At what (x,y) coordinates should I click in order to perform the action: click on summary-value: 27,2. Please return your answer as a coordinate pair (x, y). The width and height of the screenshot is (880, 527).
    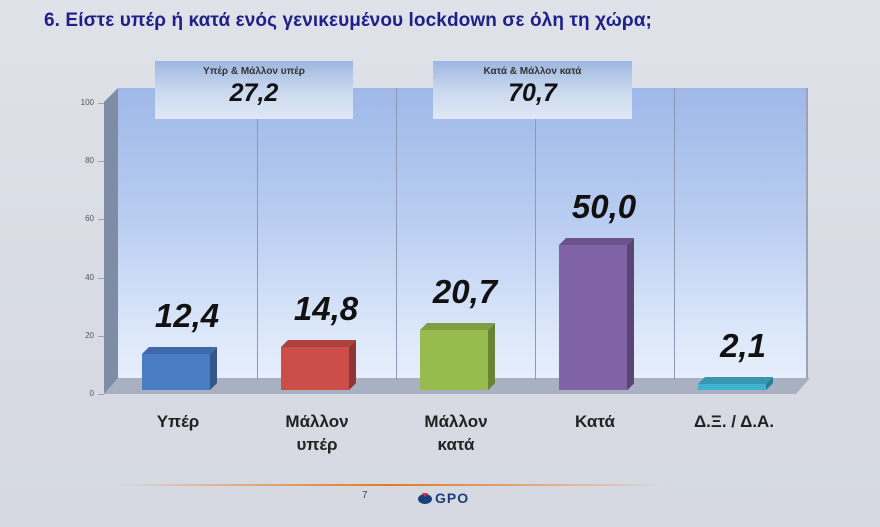
    Looking at the image, I should click on (254, 93).